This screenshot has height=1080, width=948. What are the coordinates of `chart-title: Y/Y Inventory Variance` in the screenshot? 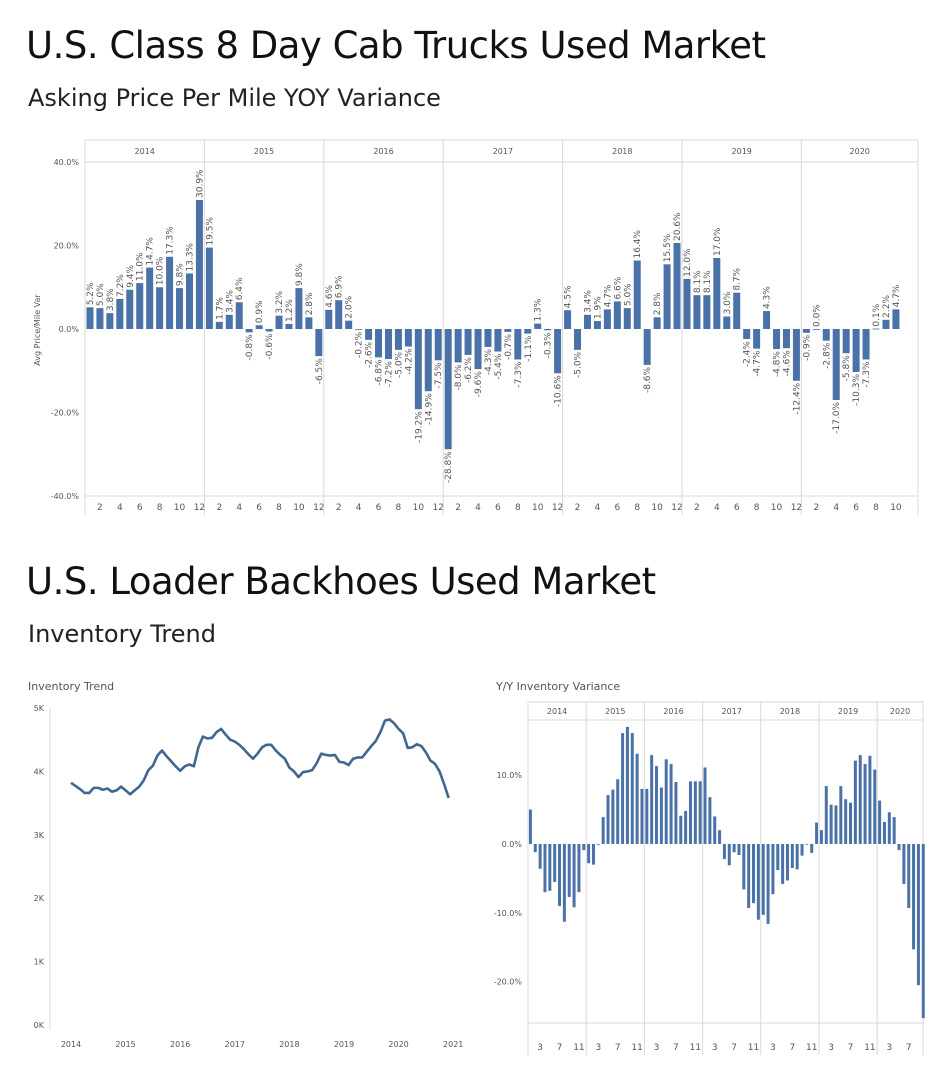 It's located at (557, 686).